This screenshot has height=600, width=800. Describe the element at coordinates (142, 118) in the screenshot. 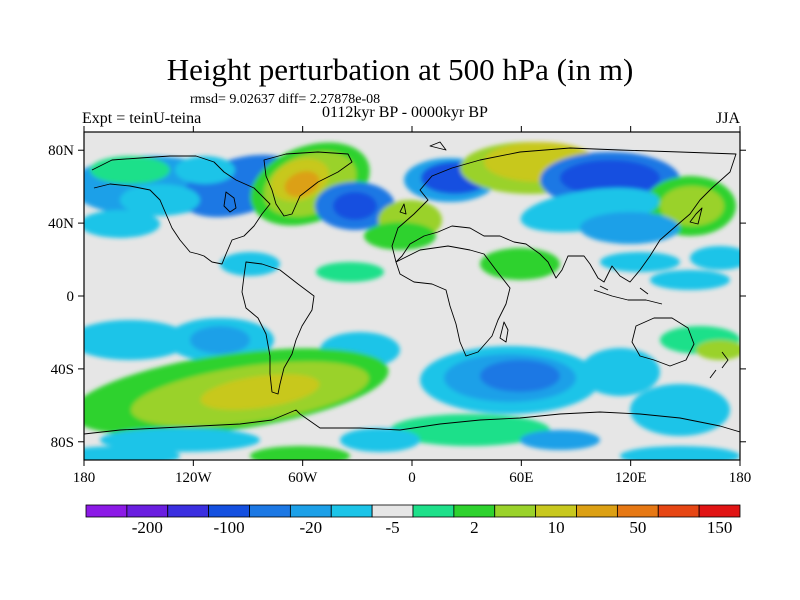

I see `experiment-label: Expt = teinU-teina` at that location.